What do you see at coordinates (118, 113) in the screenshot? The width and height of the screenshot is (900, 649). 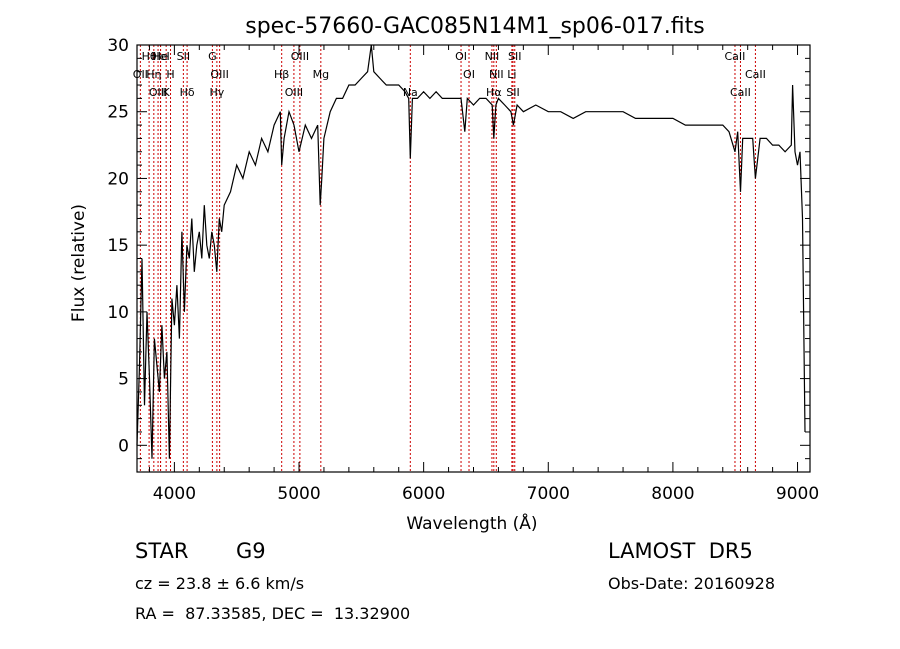 I see `y-tick-label: 25` at bounding box center [118, 113].